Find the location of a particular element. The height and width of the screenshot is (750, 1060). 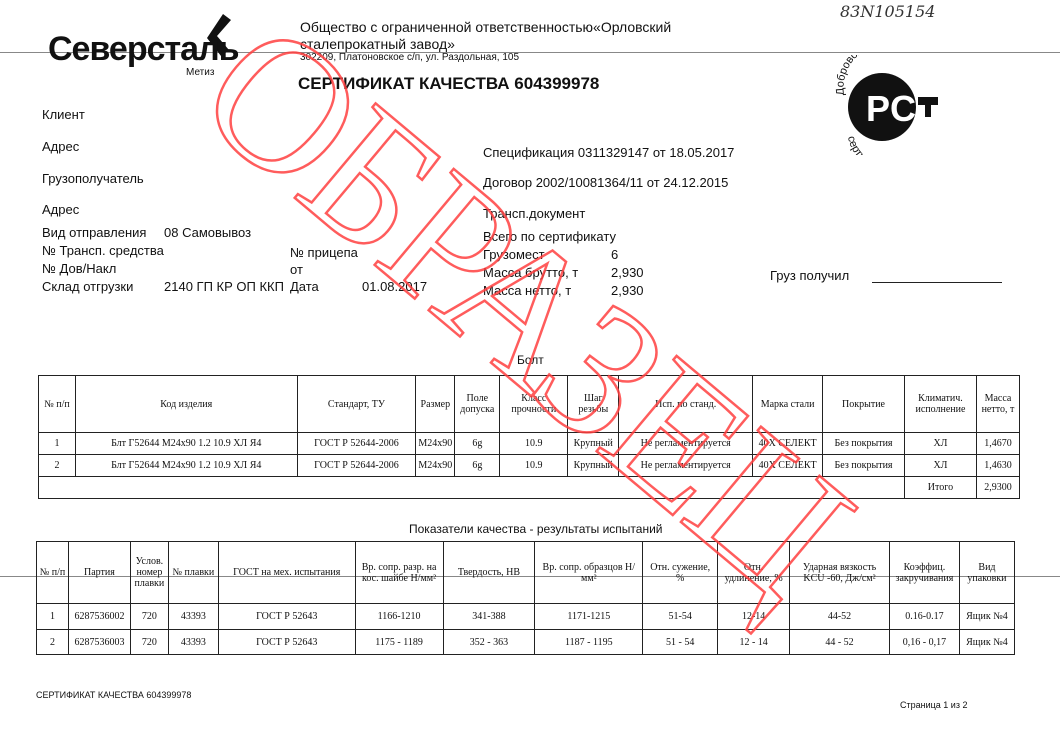

table-cell: 51-54 is located at coordinates (680, 616).